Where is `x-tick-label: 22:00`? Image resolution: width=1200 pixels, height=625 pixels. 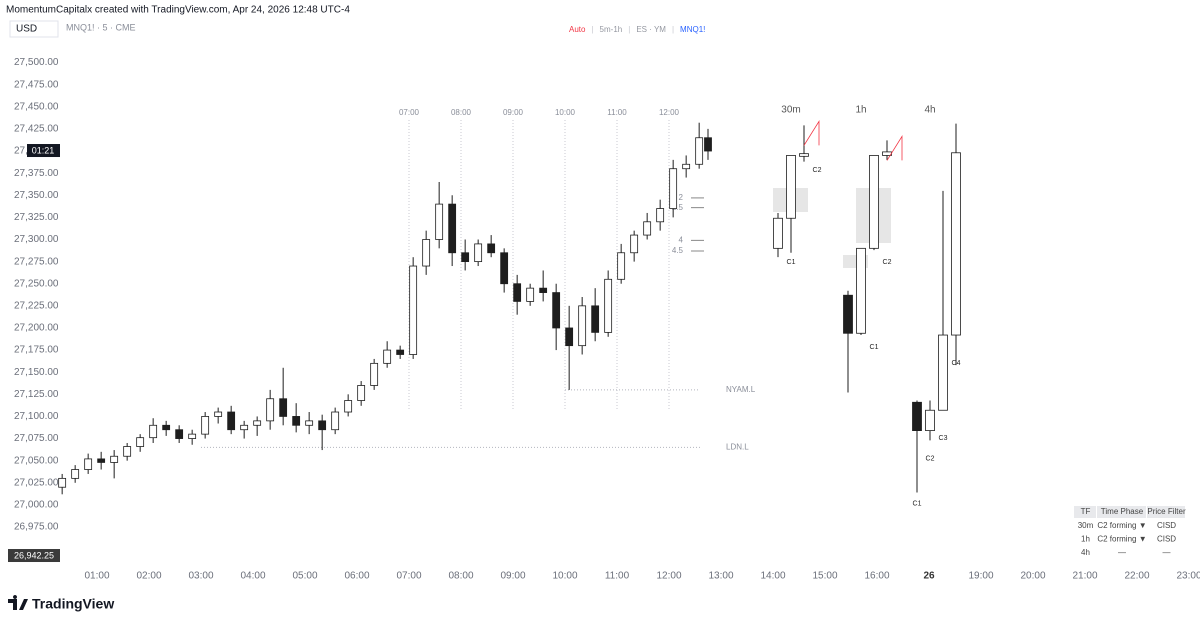 x-tick-label: 22:00 is located at coordinates (1136, 576).